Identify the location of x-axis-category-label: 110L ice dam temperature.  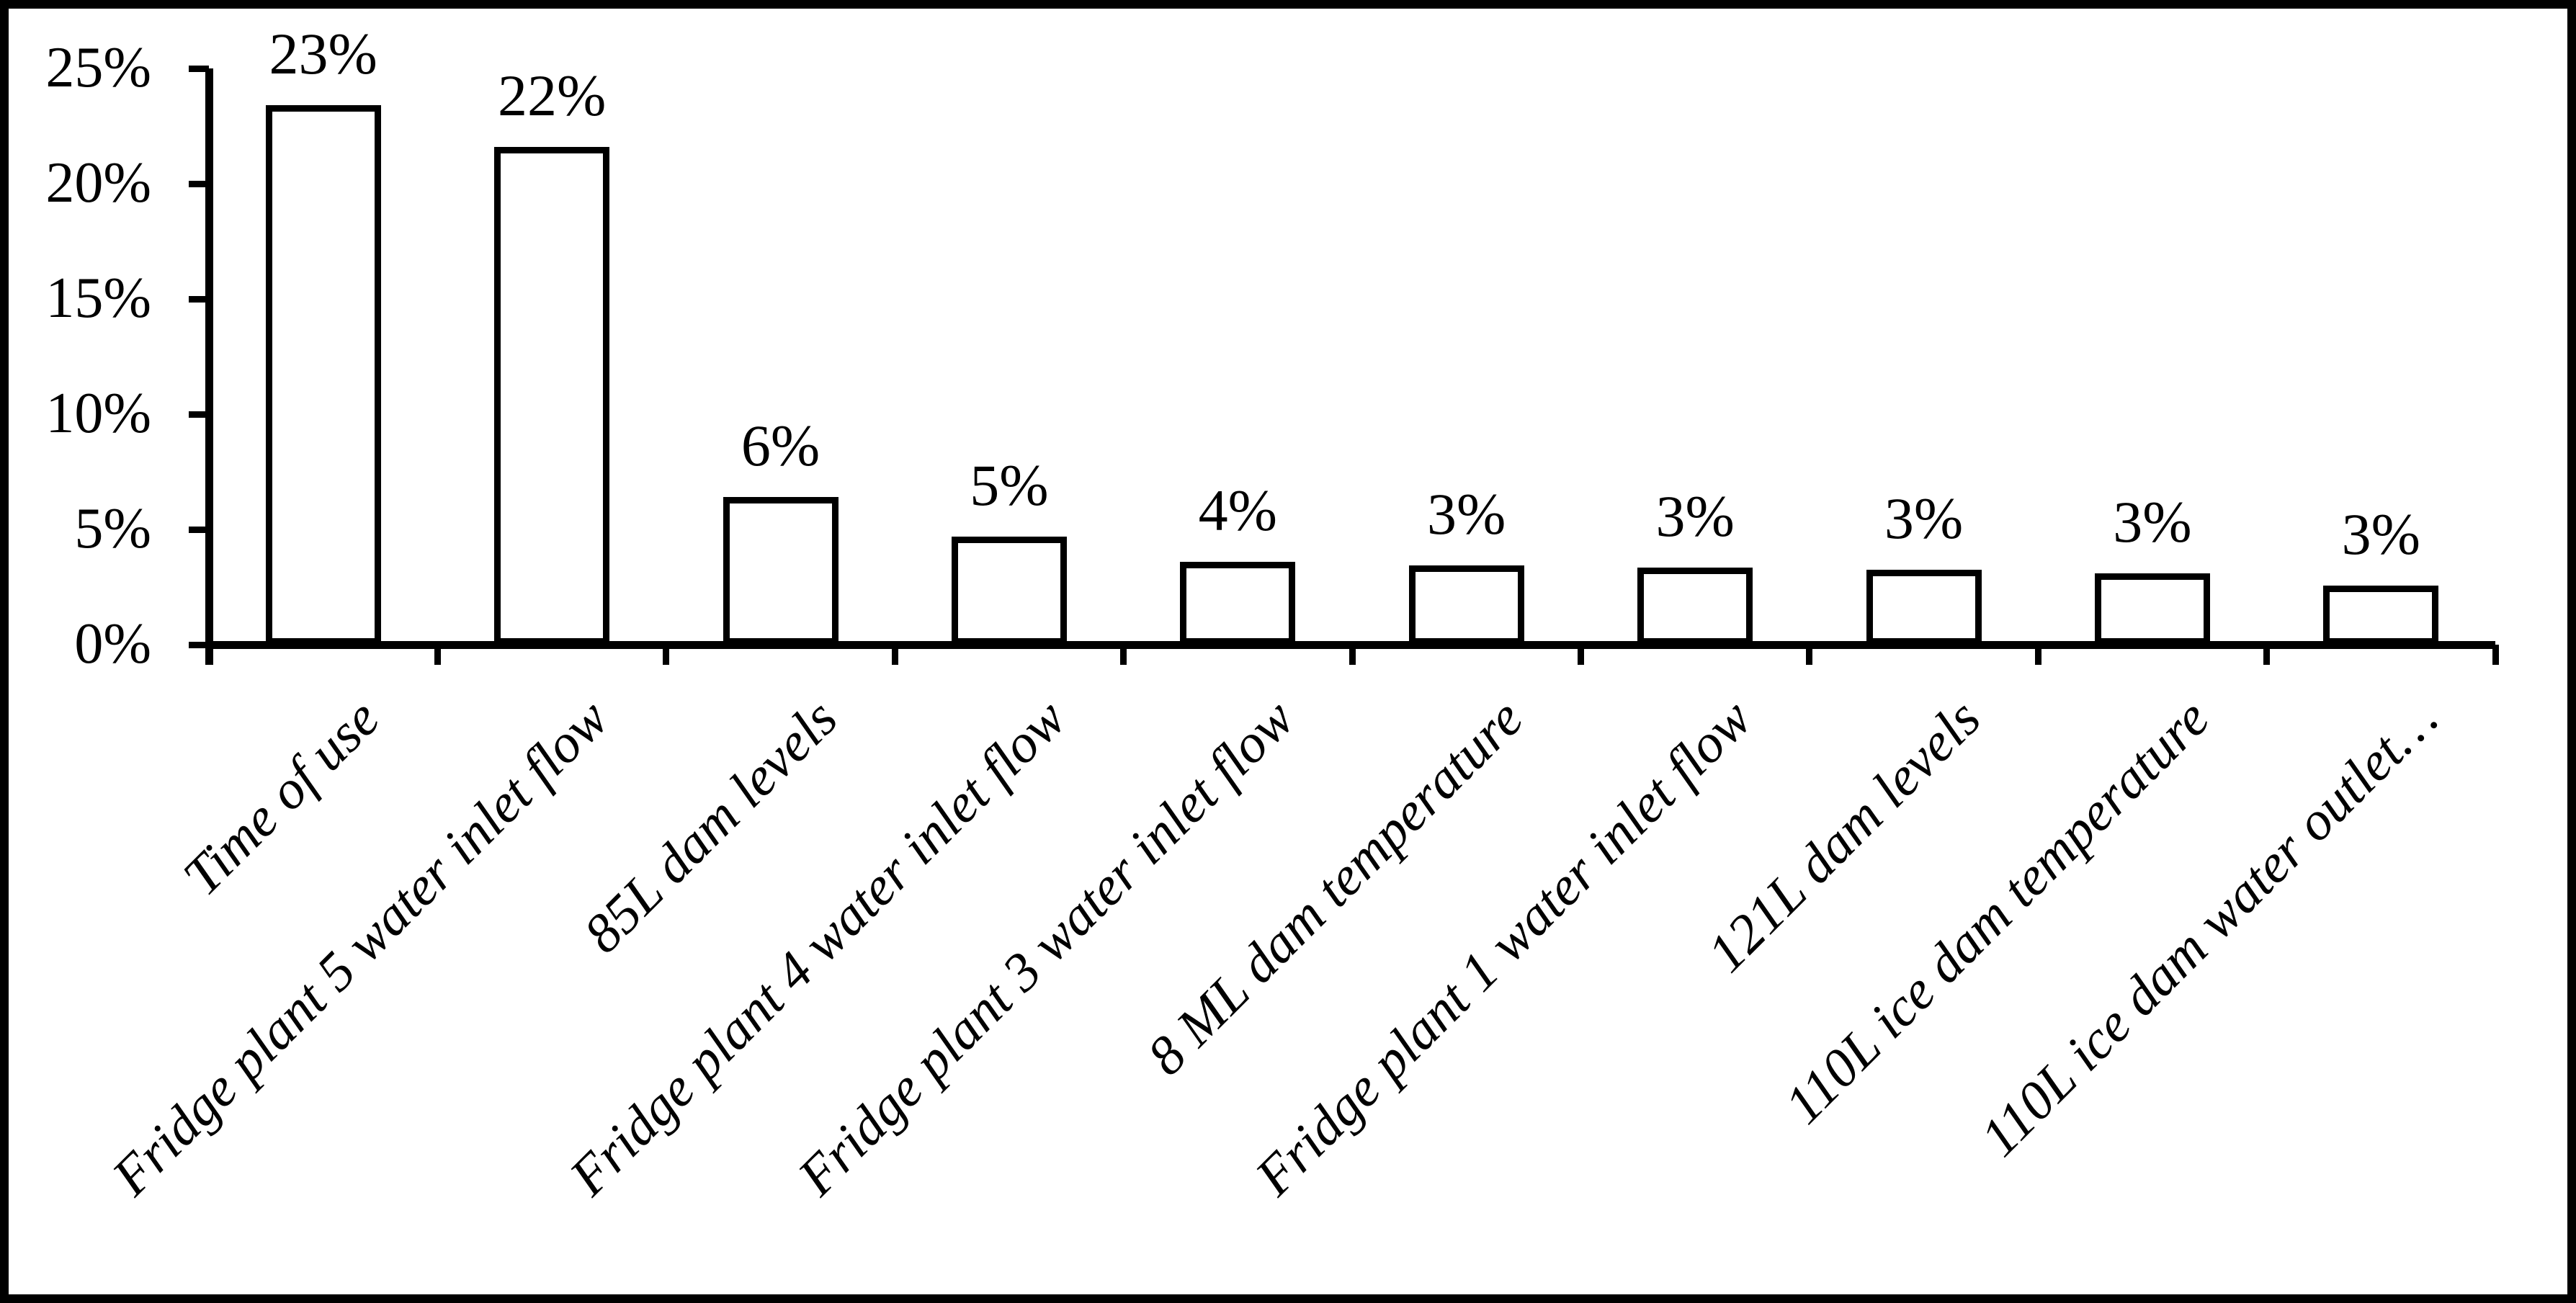
(1997, 912).